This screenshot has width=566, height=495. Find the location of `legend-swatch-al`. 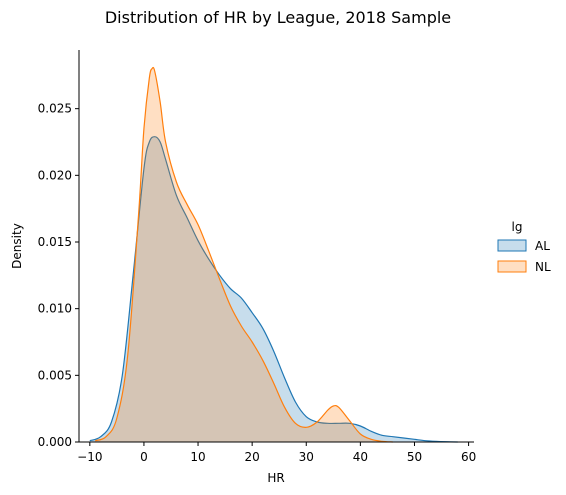

legend-swatch-al is located at coordinates (512, 245).